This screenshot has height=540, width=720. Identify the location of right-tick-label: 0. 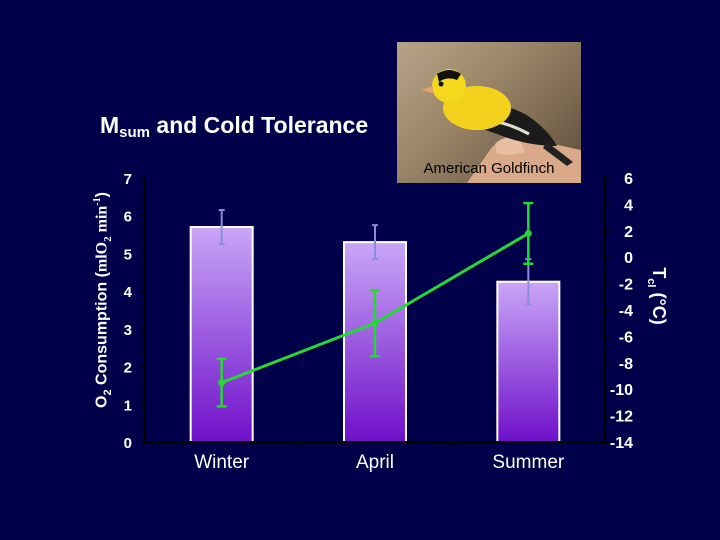
(628, 258).